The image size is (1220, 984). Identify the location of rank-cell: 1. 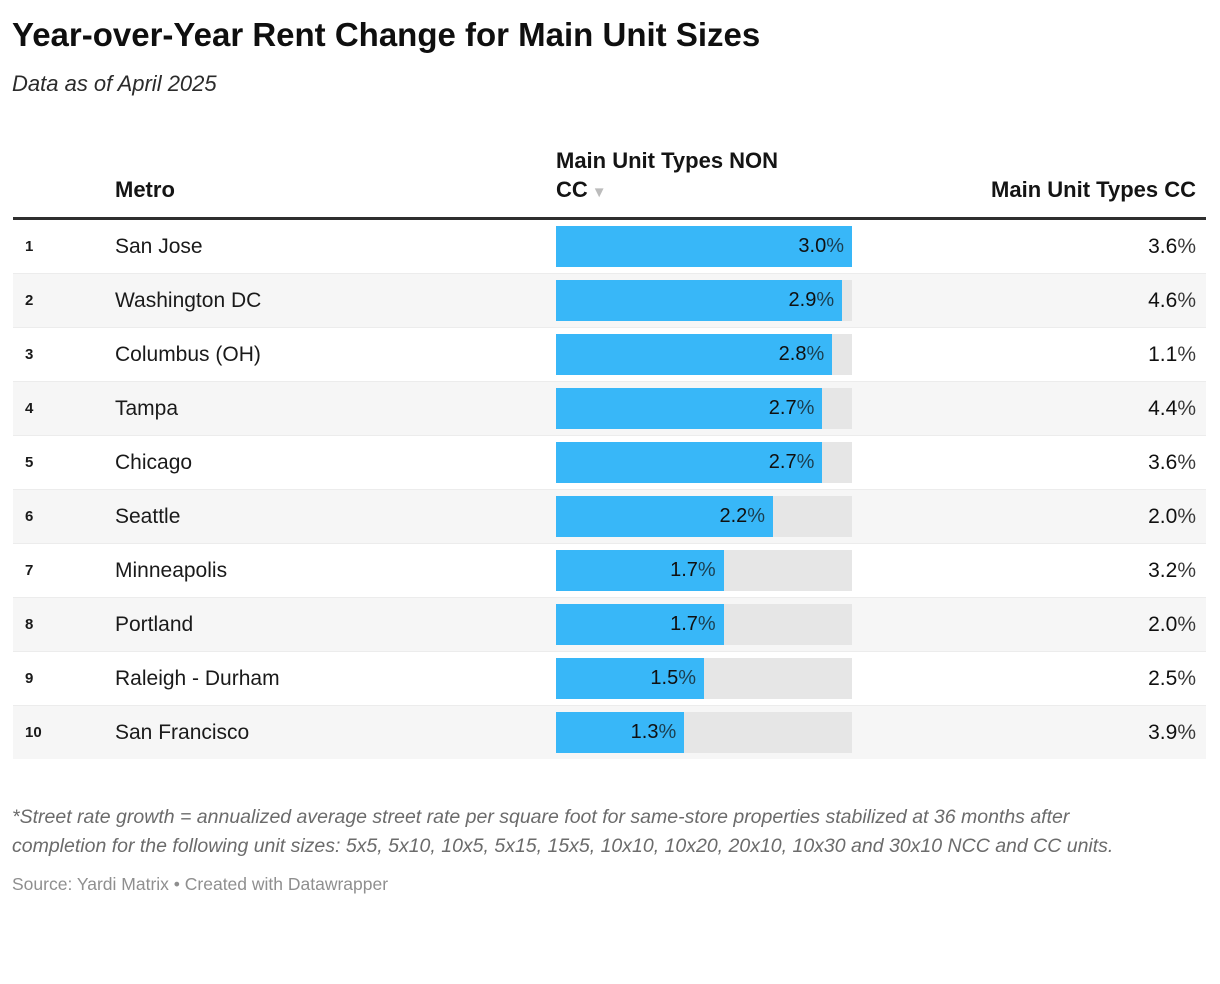
(29, 247).